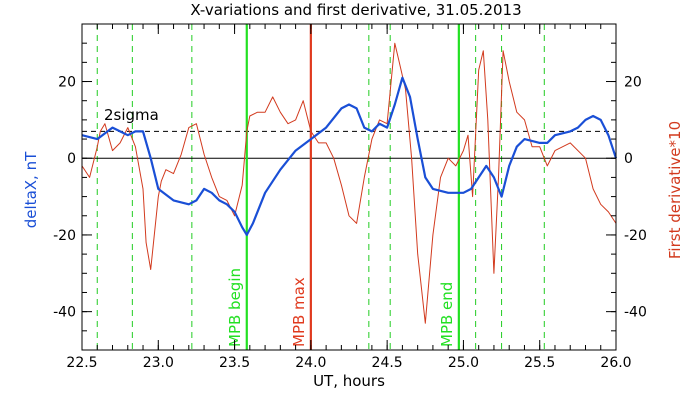 The width and height of the screenshot is (700, 400). What do you see at coordinates (234, 363) in the screenshot?
I see `x-tick-label-2: 23.5` at bounding box center [234, 363].